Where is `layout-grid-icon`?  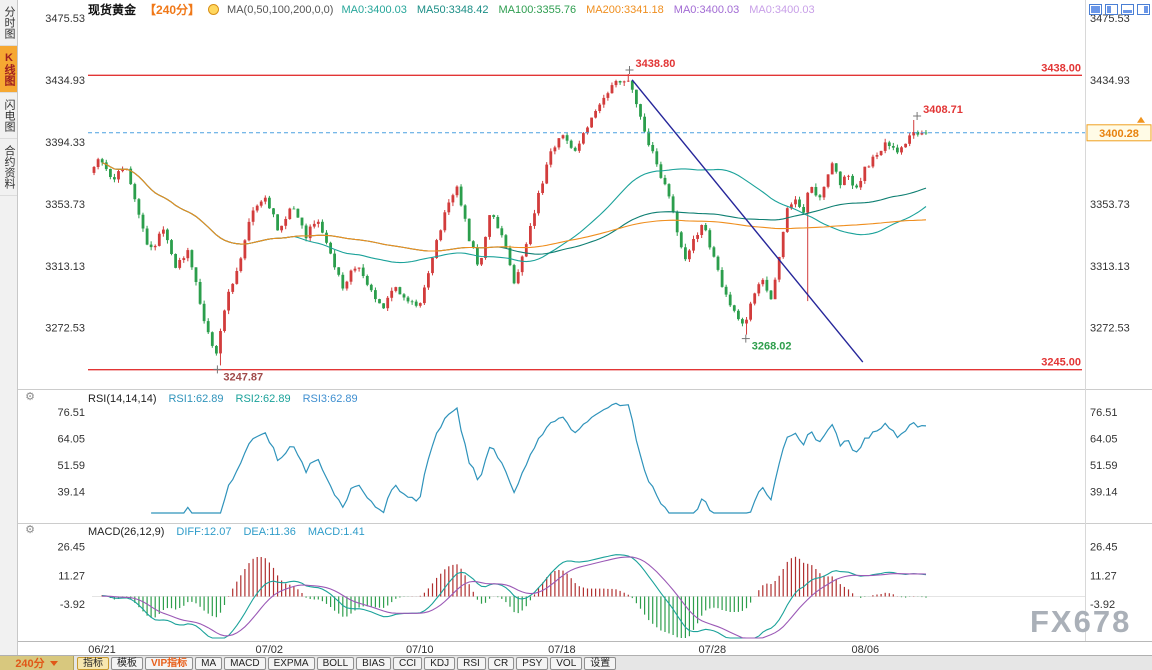 layout-grid-icon is located at coordinates (1143, 9).